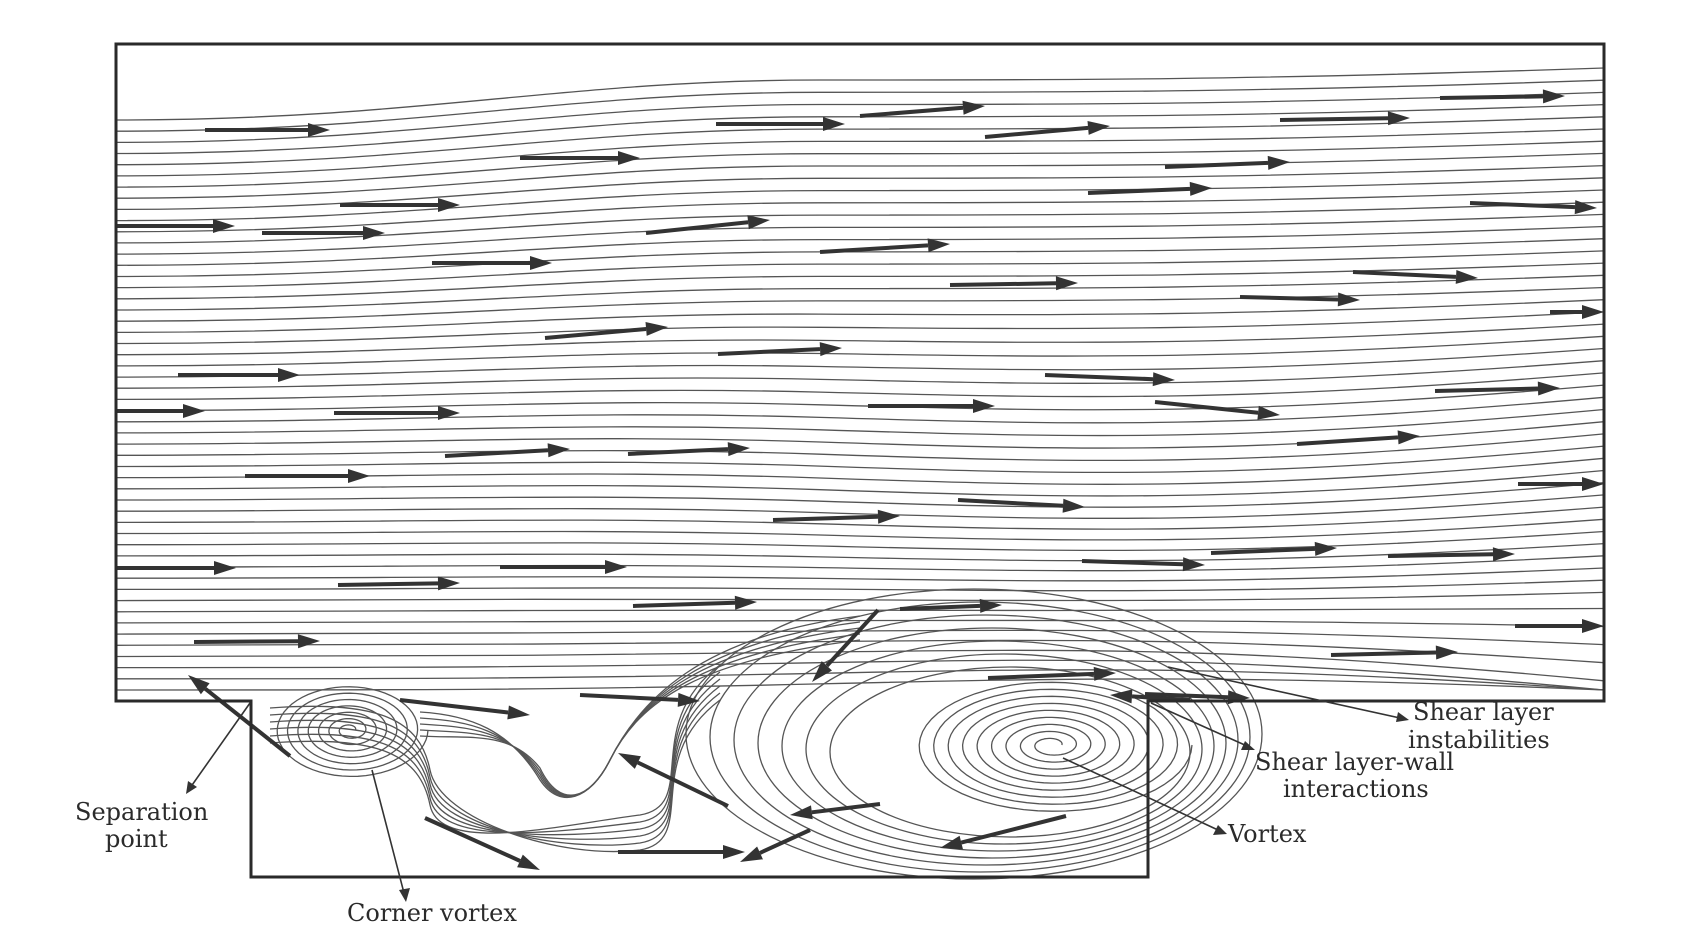  Describe the element at coordinates (1356, 789) in the screenshot. I see `shear-layer-wall-line-2: interactions` at that location.